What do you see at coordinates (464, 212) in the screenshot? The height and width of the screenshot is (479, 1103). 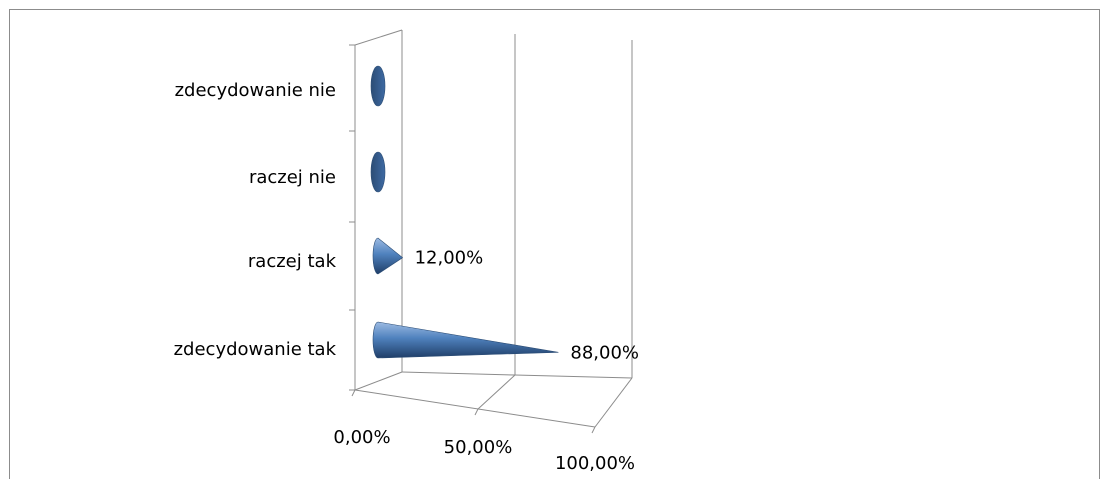 I see `cone-series` at bounding box center [464, 212].